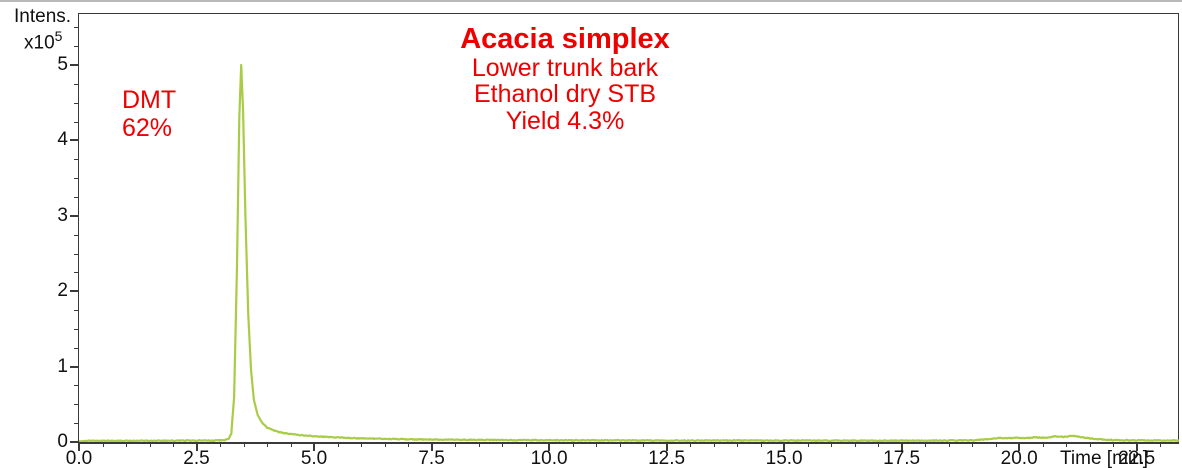  Describe the element at coordinates (902, 458) in the screenshot. I see `x-axis-tick-label: 17.5` at that location.